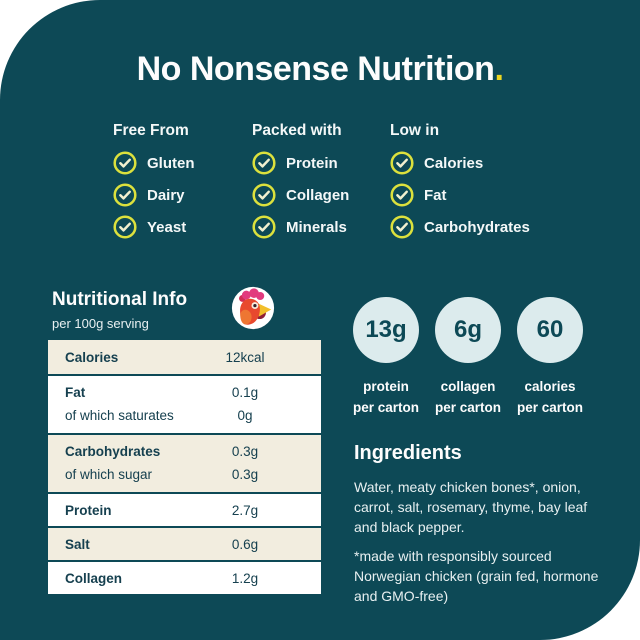 The width and height of the screenshot is (640, 640). What do you see at coordinates (550, 397) in the screenshot?
I see `stat-label: calories per carton` at bounding box center [550, 397].